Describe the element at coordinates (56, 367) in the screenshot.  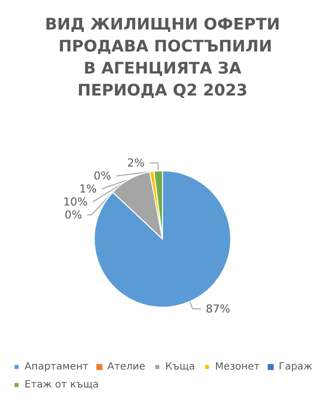
I see `legend-label: Апартамент` at that location.